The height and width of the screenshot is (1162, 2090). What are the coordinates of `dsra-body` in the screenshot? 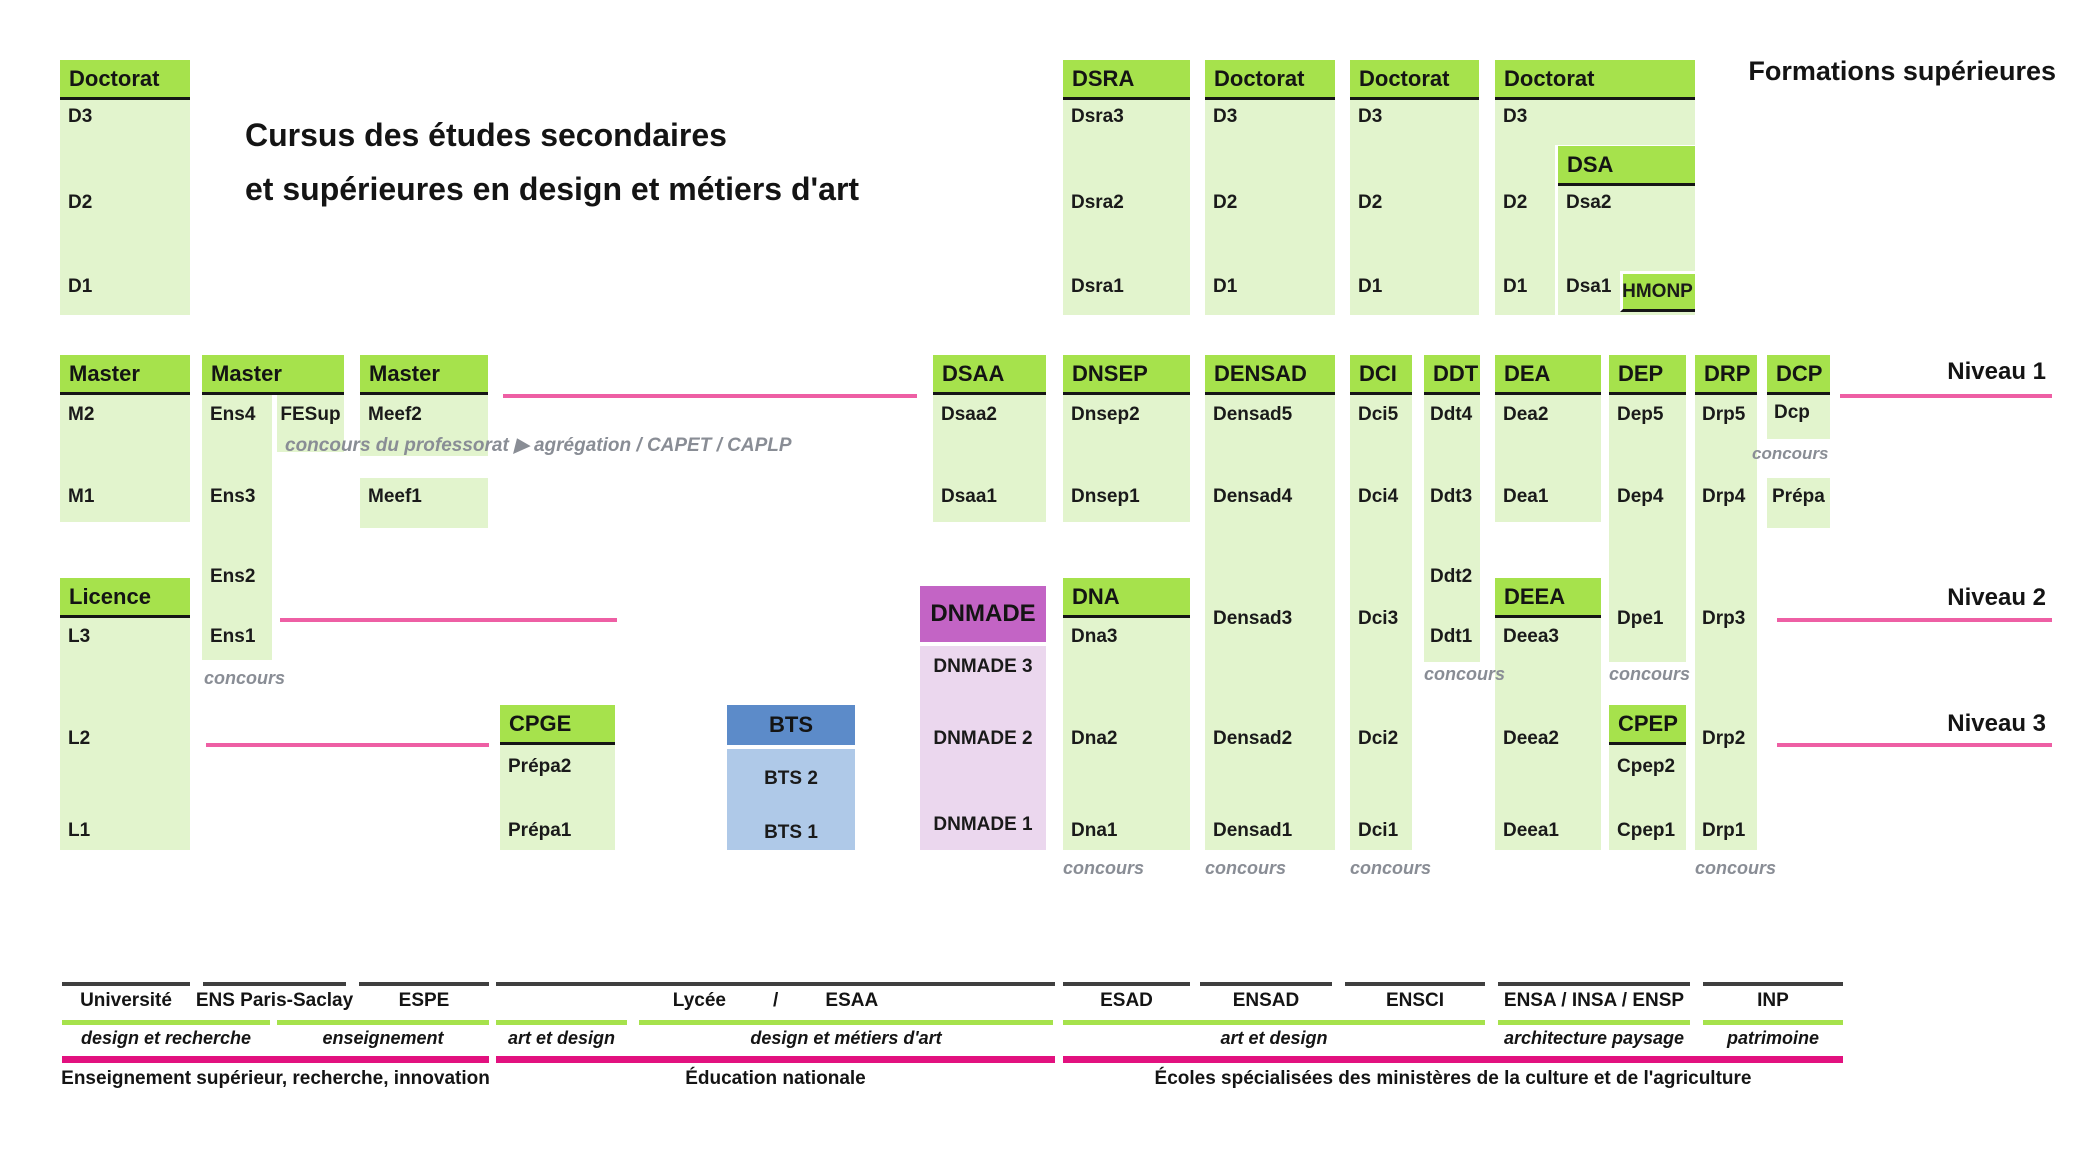 It's located at (1126, 207).